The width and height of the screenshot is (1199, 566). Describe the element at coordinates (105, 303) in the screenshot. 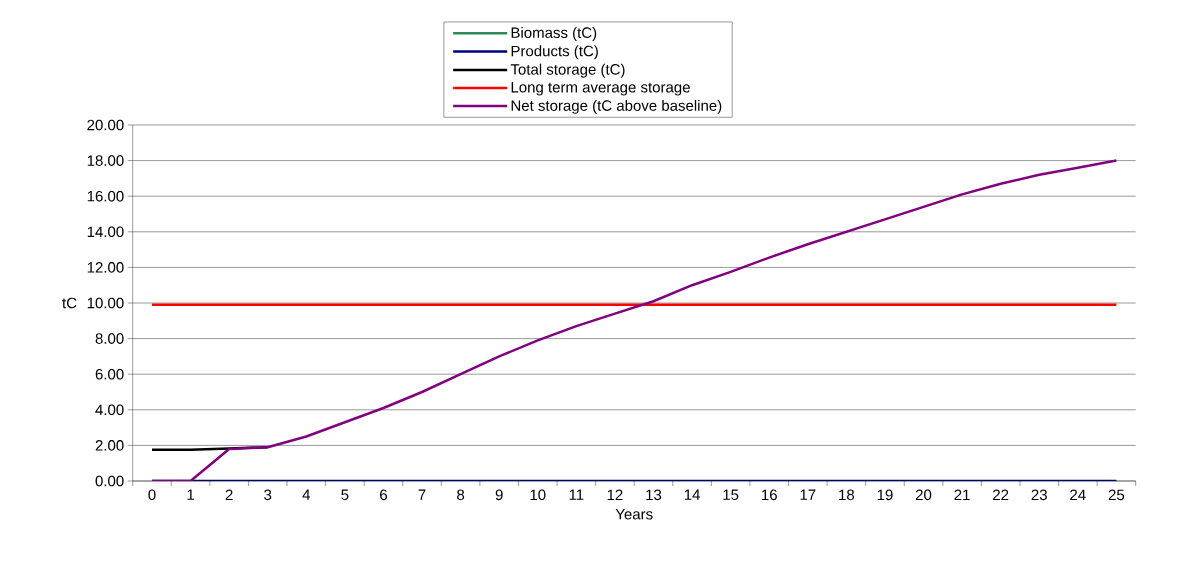

I see `y-tick-label: 10.00` at that location.